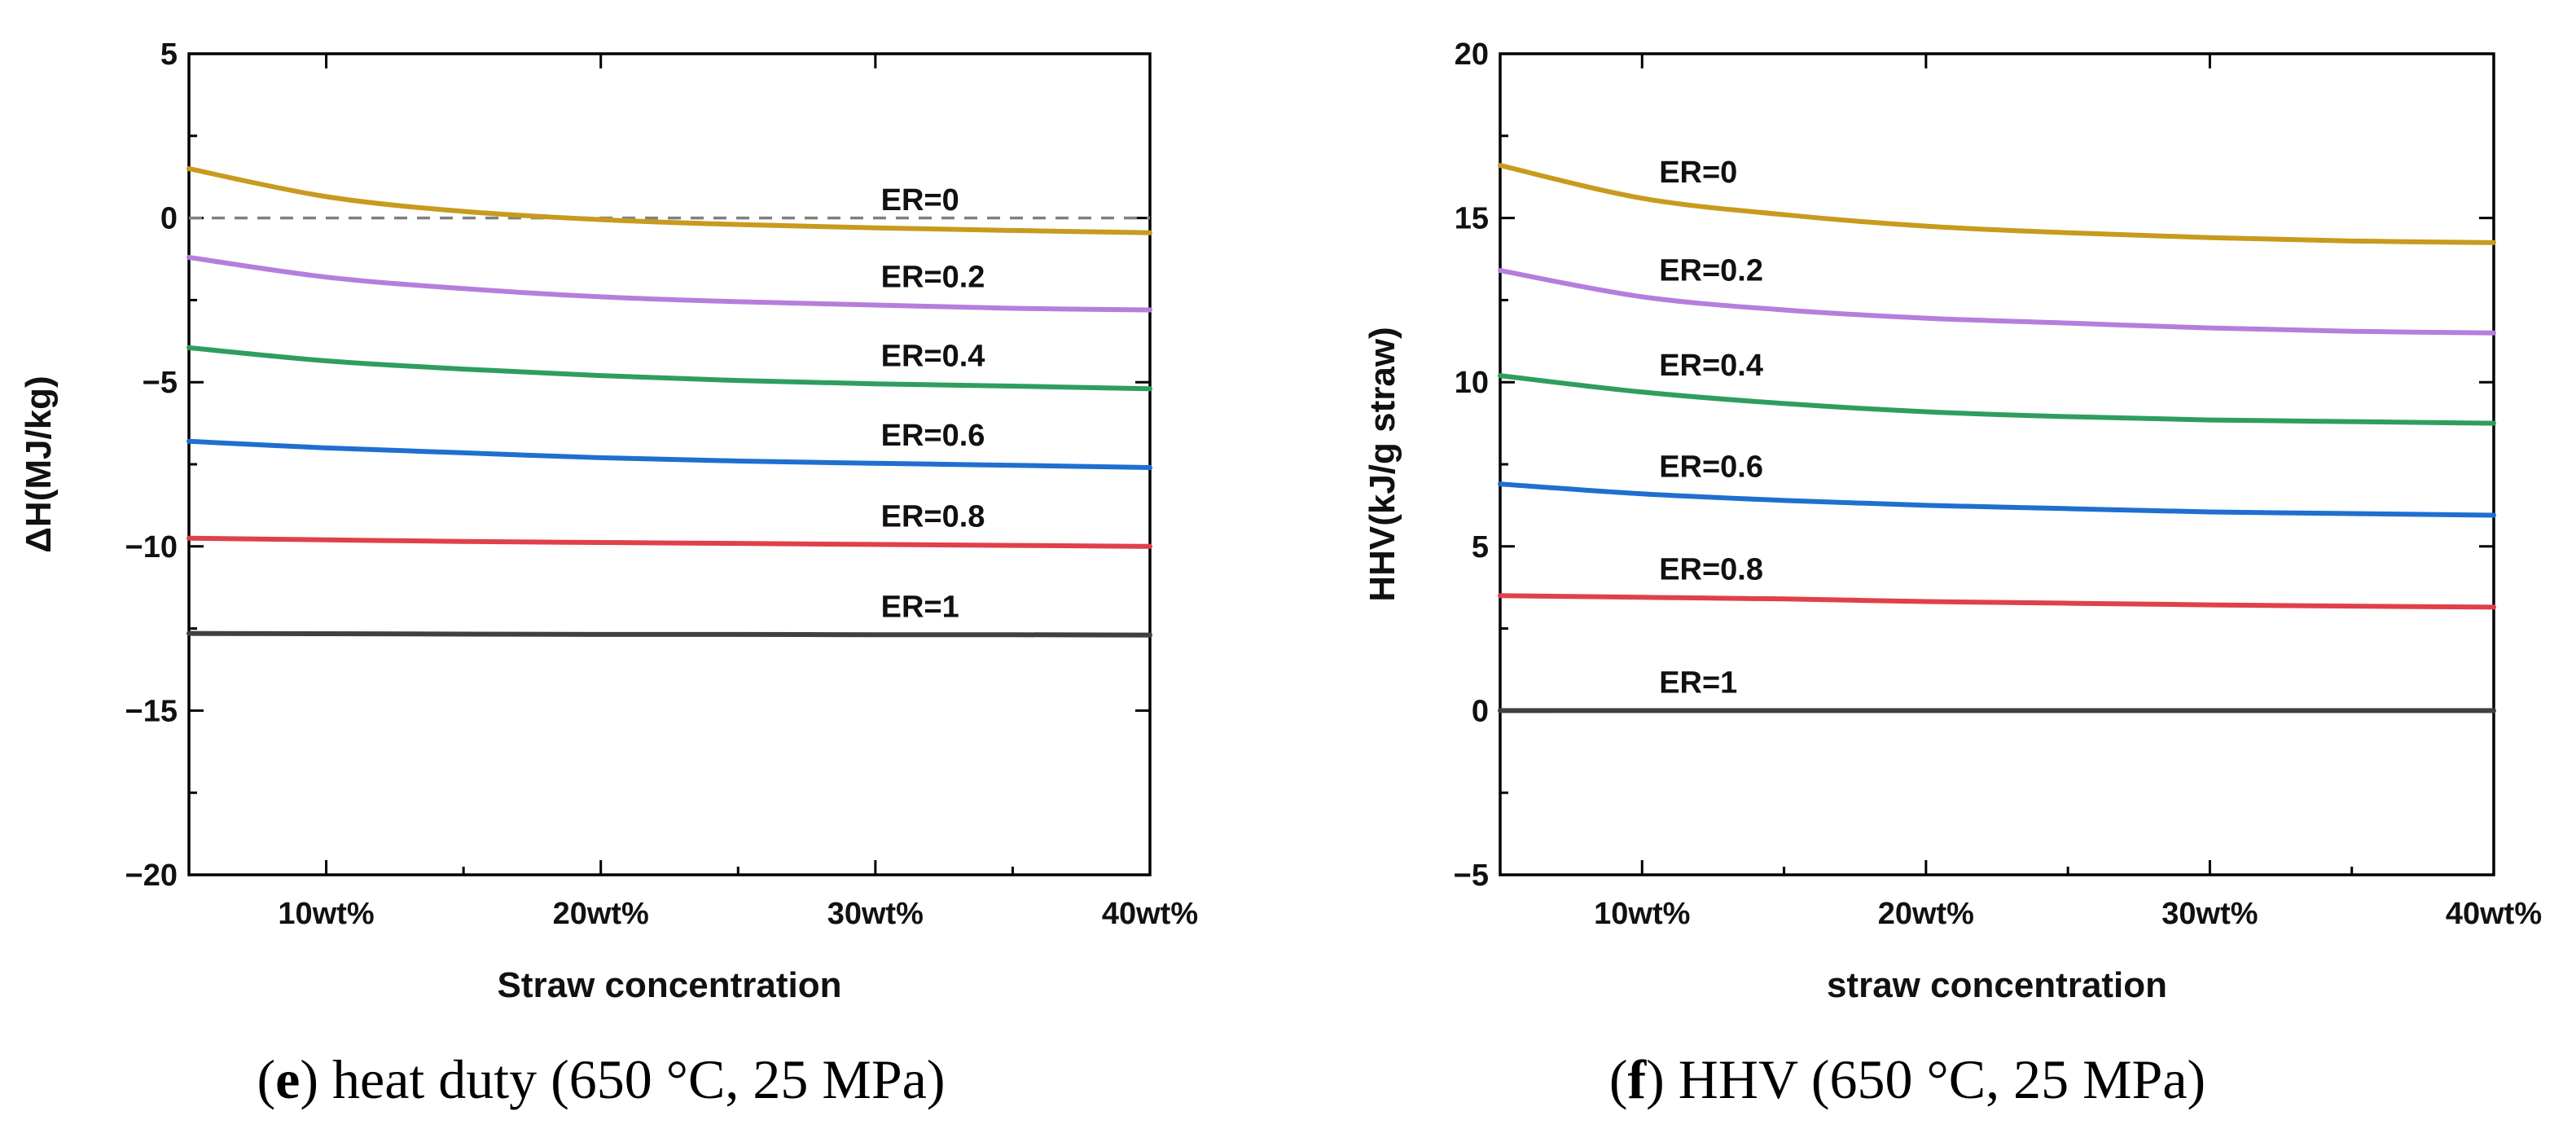  I want to click on caption-text: HHV (650 °C, 25 MPa), so click(1935, 1079).